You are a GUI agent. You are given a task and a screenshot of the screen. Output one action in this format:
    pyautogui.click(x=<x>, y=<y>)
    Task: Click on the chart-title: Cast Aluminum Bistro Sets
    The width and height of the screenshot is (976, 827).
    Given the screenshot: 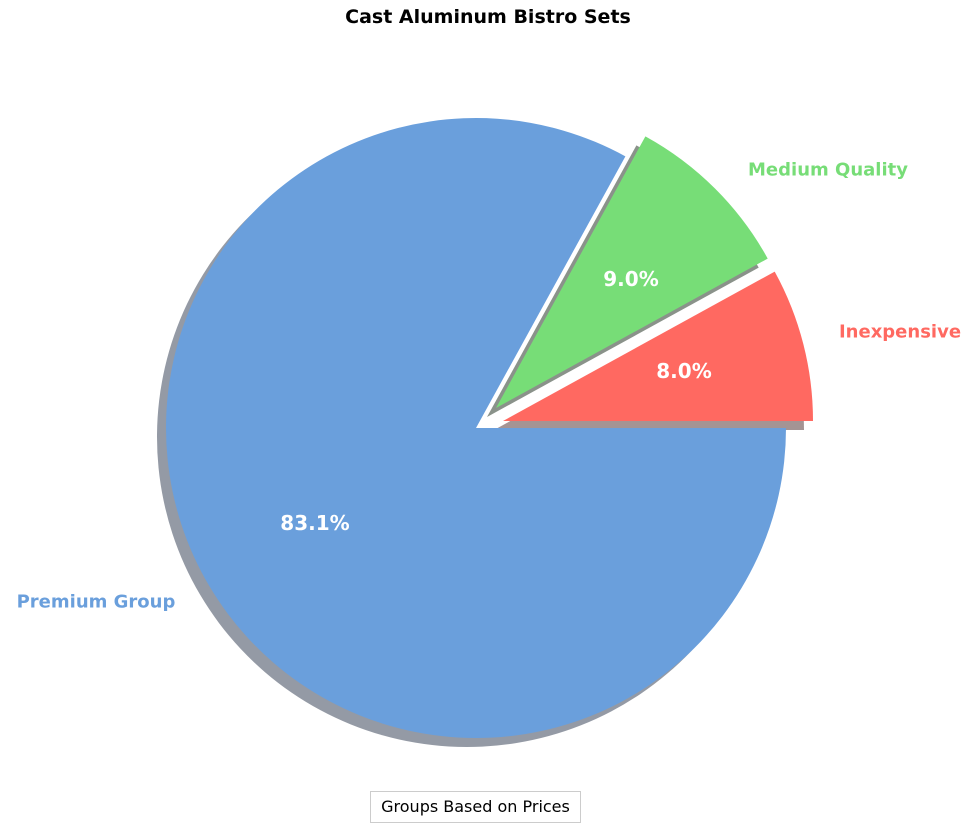 What is the action you would take?
    pyautogui.click(x=488, y=17)
    